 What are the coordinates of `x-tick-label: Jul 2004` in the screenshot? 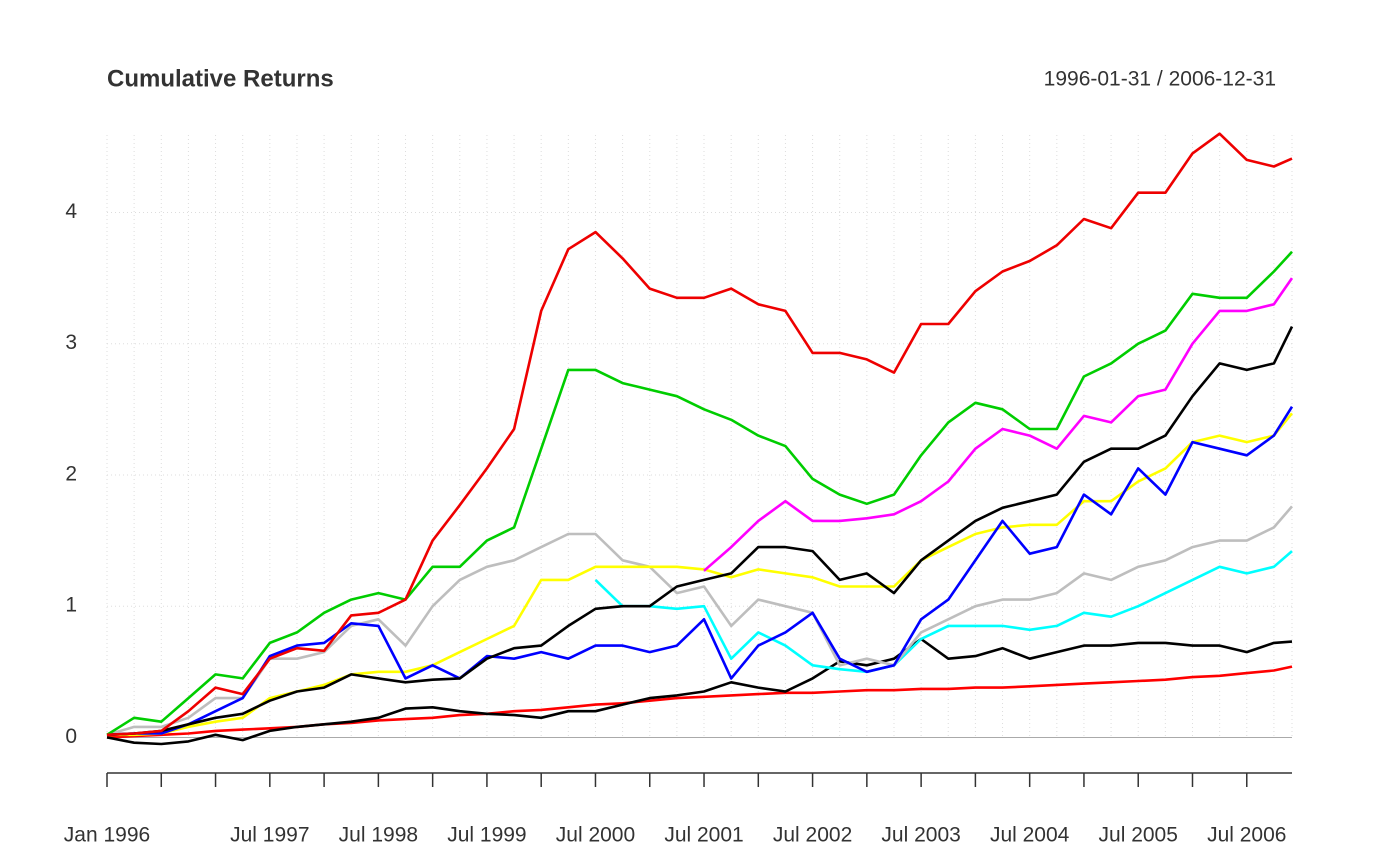 It's located at (1030, 835).